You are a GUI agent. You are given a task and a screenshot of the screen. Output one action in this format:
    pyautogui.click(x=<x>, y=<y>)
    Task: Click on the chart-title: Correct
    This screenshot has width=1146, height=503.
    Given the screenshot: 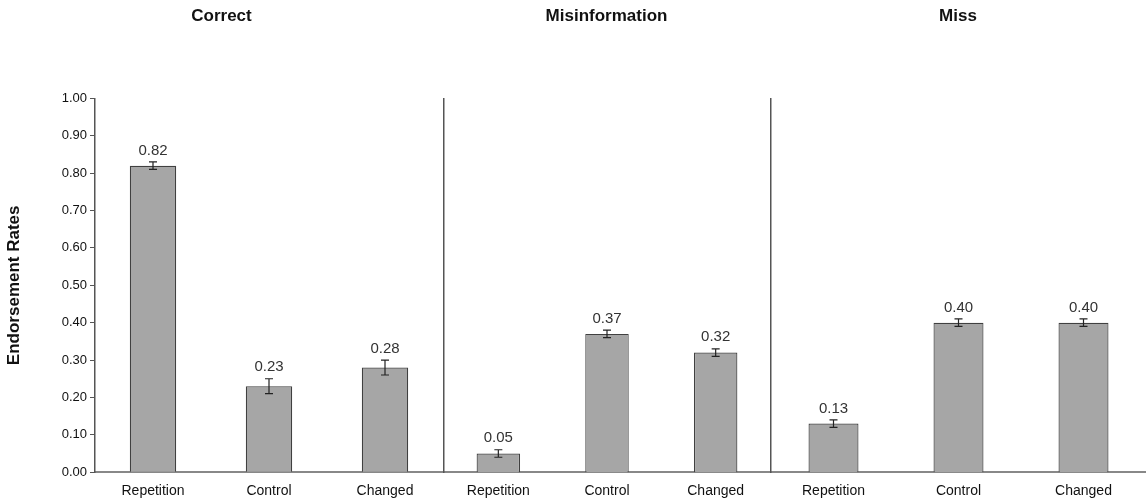 What is the action you would take?
    pyautogui.click(x=222, y=15)
    